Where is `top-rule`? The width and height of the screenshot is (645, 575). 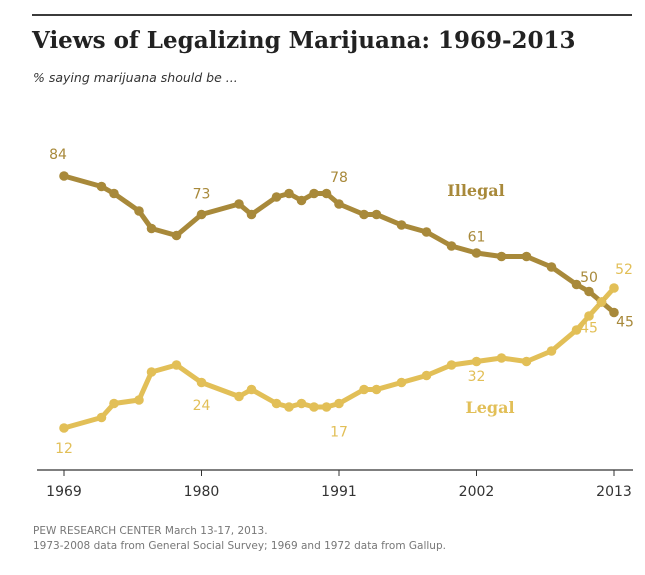 top-rule is located at coordinates (332, 15).